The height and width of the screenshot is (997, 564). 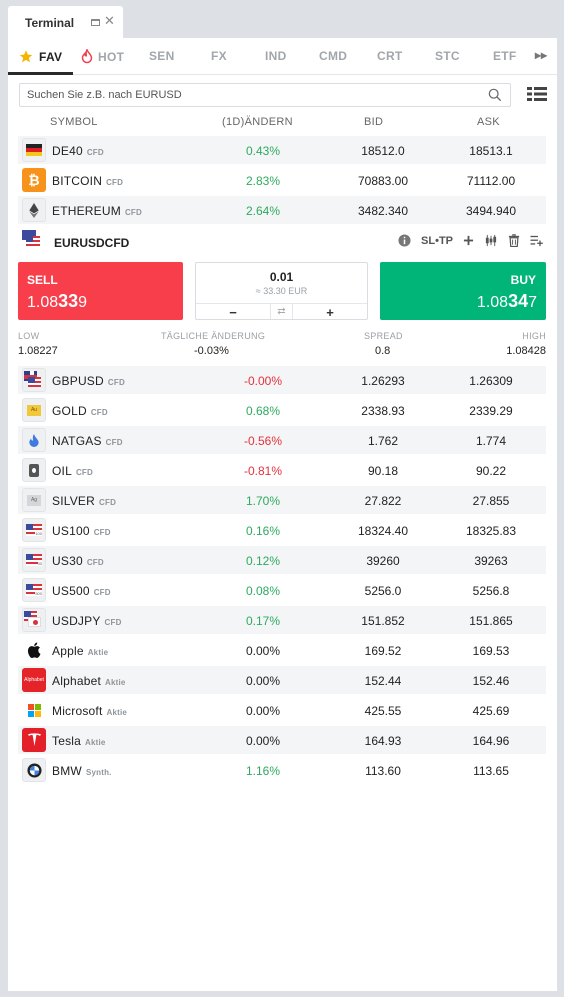 I want to click on symbol-name: SILVER, so click(x=73, y=501).